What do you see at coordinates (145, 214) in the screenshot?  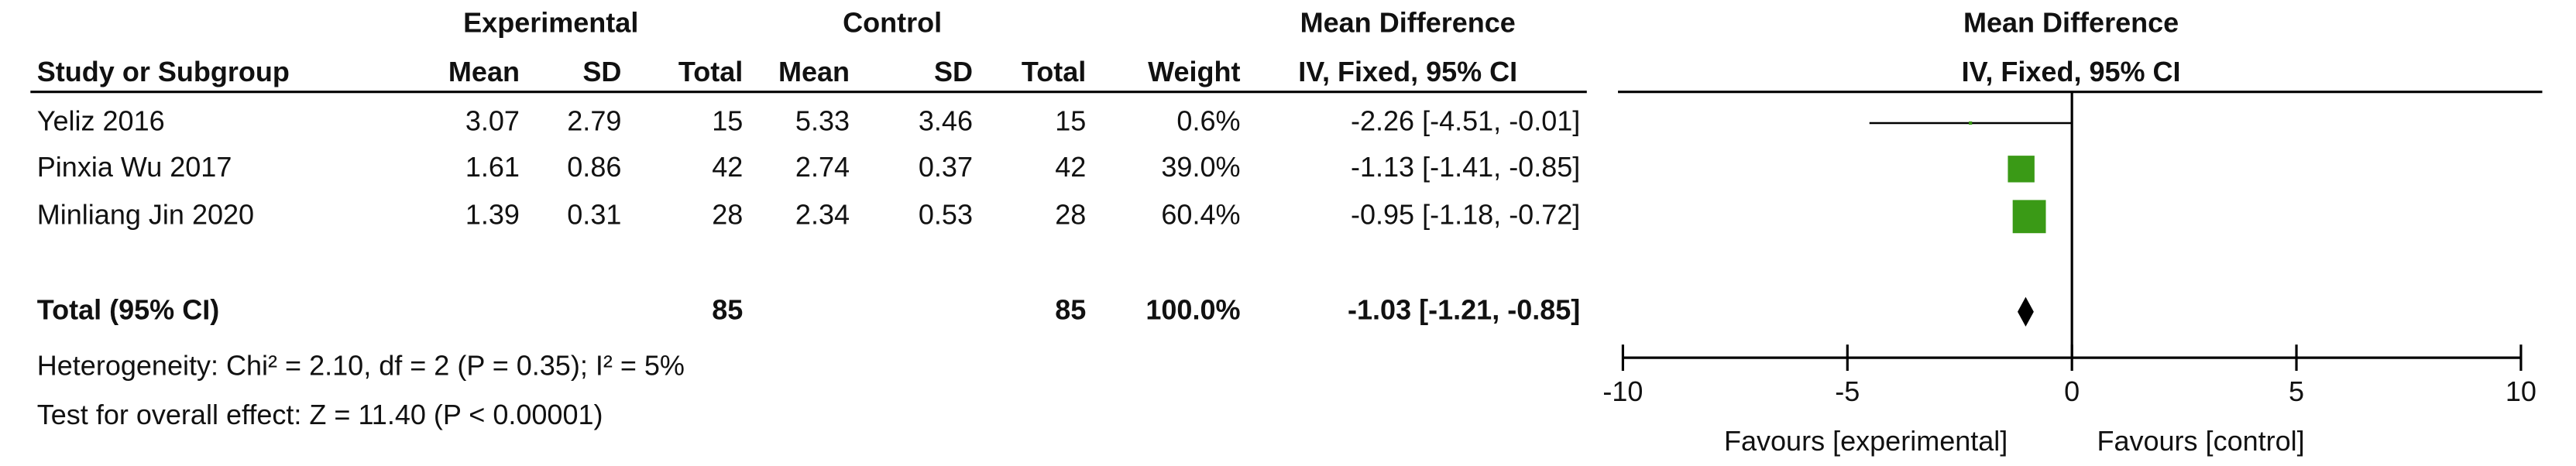 I see `cell: Minliang Jin 2020` at bounding box center [145, 214].